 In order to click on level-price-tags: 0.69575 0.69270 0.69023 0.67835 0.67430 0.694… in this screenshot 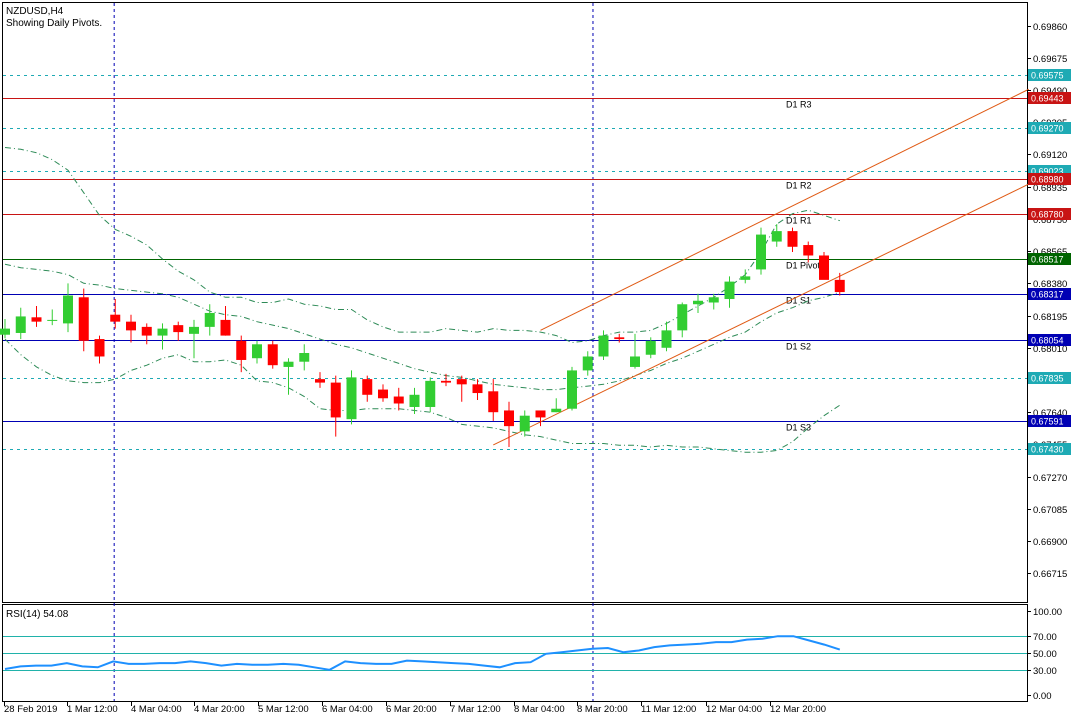, I will do `click(1049, 262)`.